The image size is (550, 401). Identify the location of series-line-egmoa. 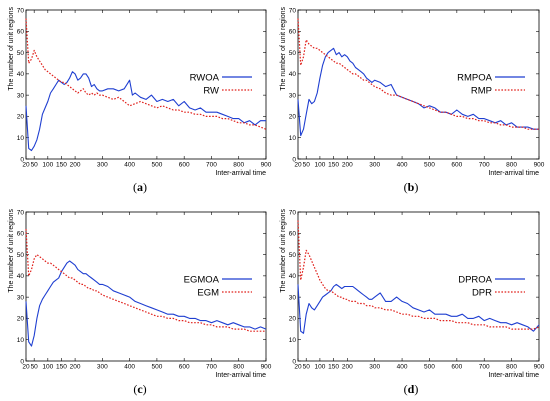
(146, 303).